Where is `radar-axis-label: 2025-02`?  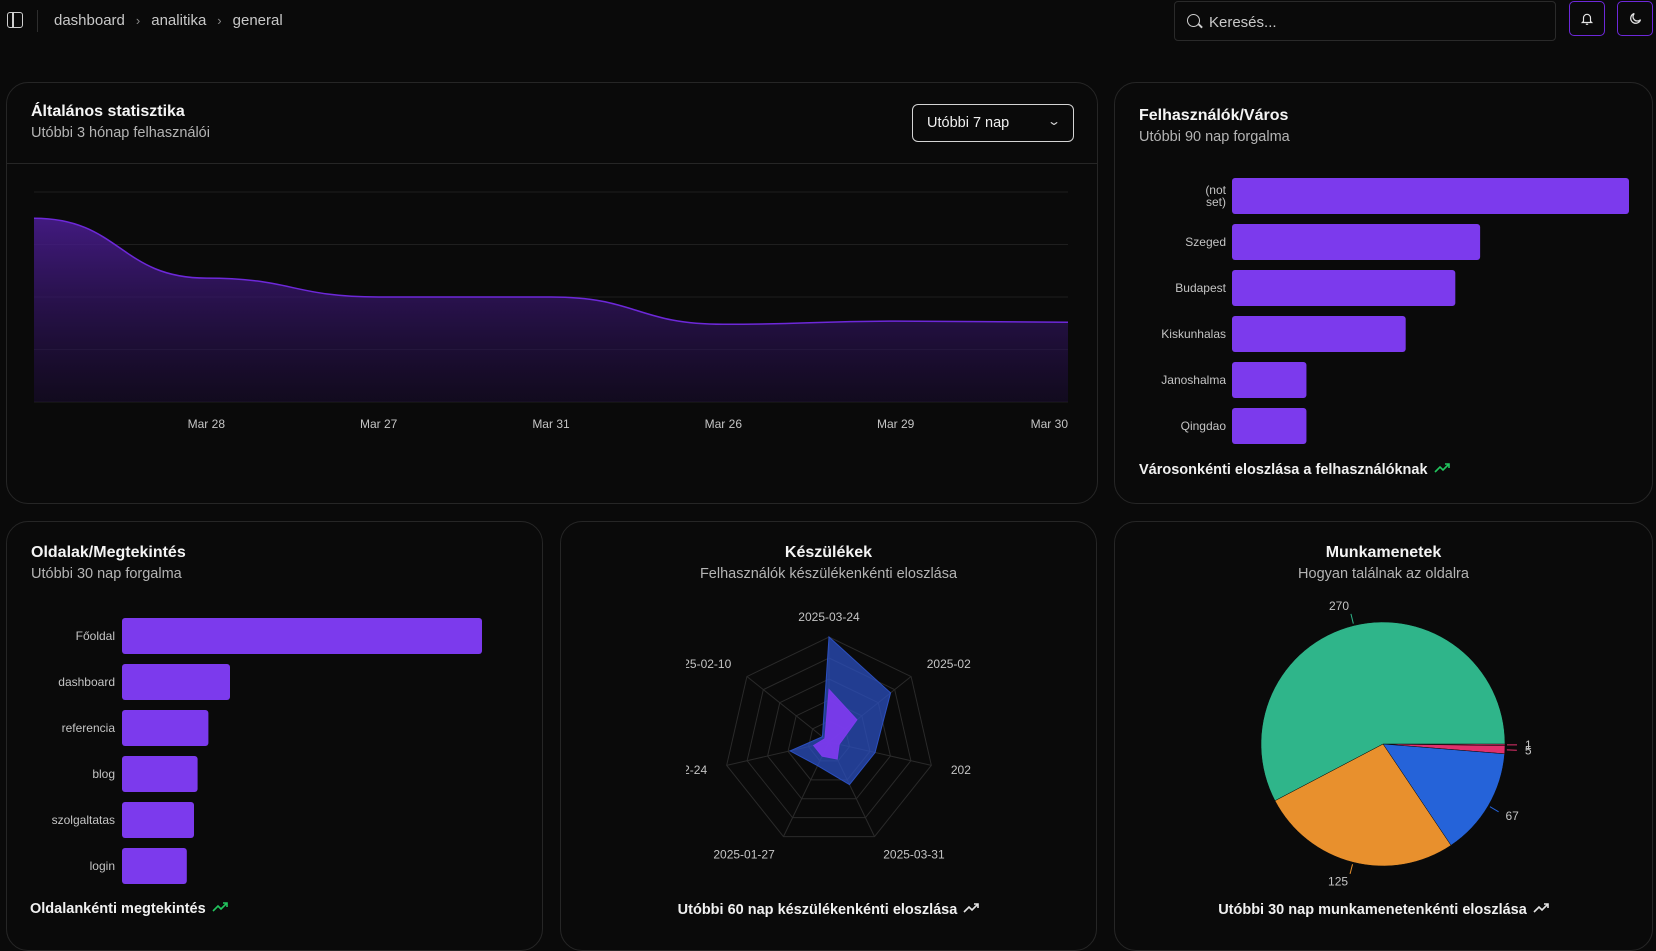 radar-axis-label: 2025-02 is located at coordinates (949, 664).